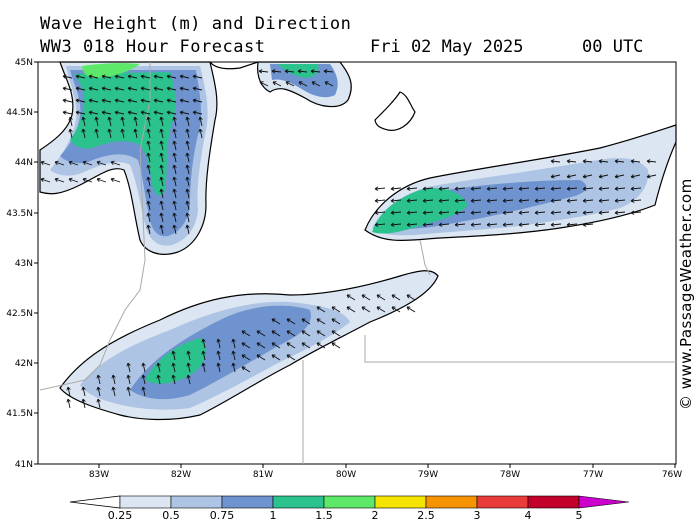  Describe the element at coordinates (579, 515) in the screenshot. I see `legend-label: 5` at that location.